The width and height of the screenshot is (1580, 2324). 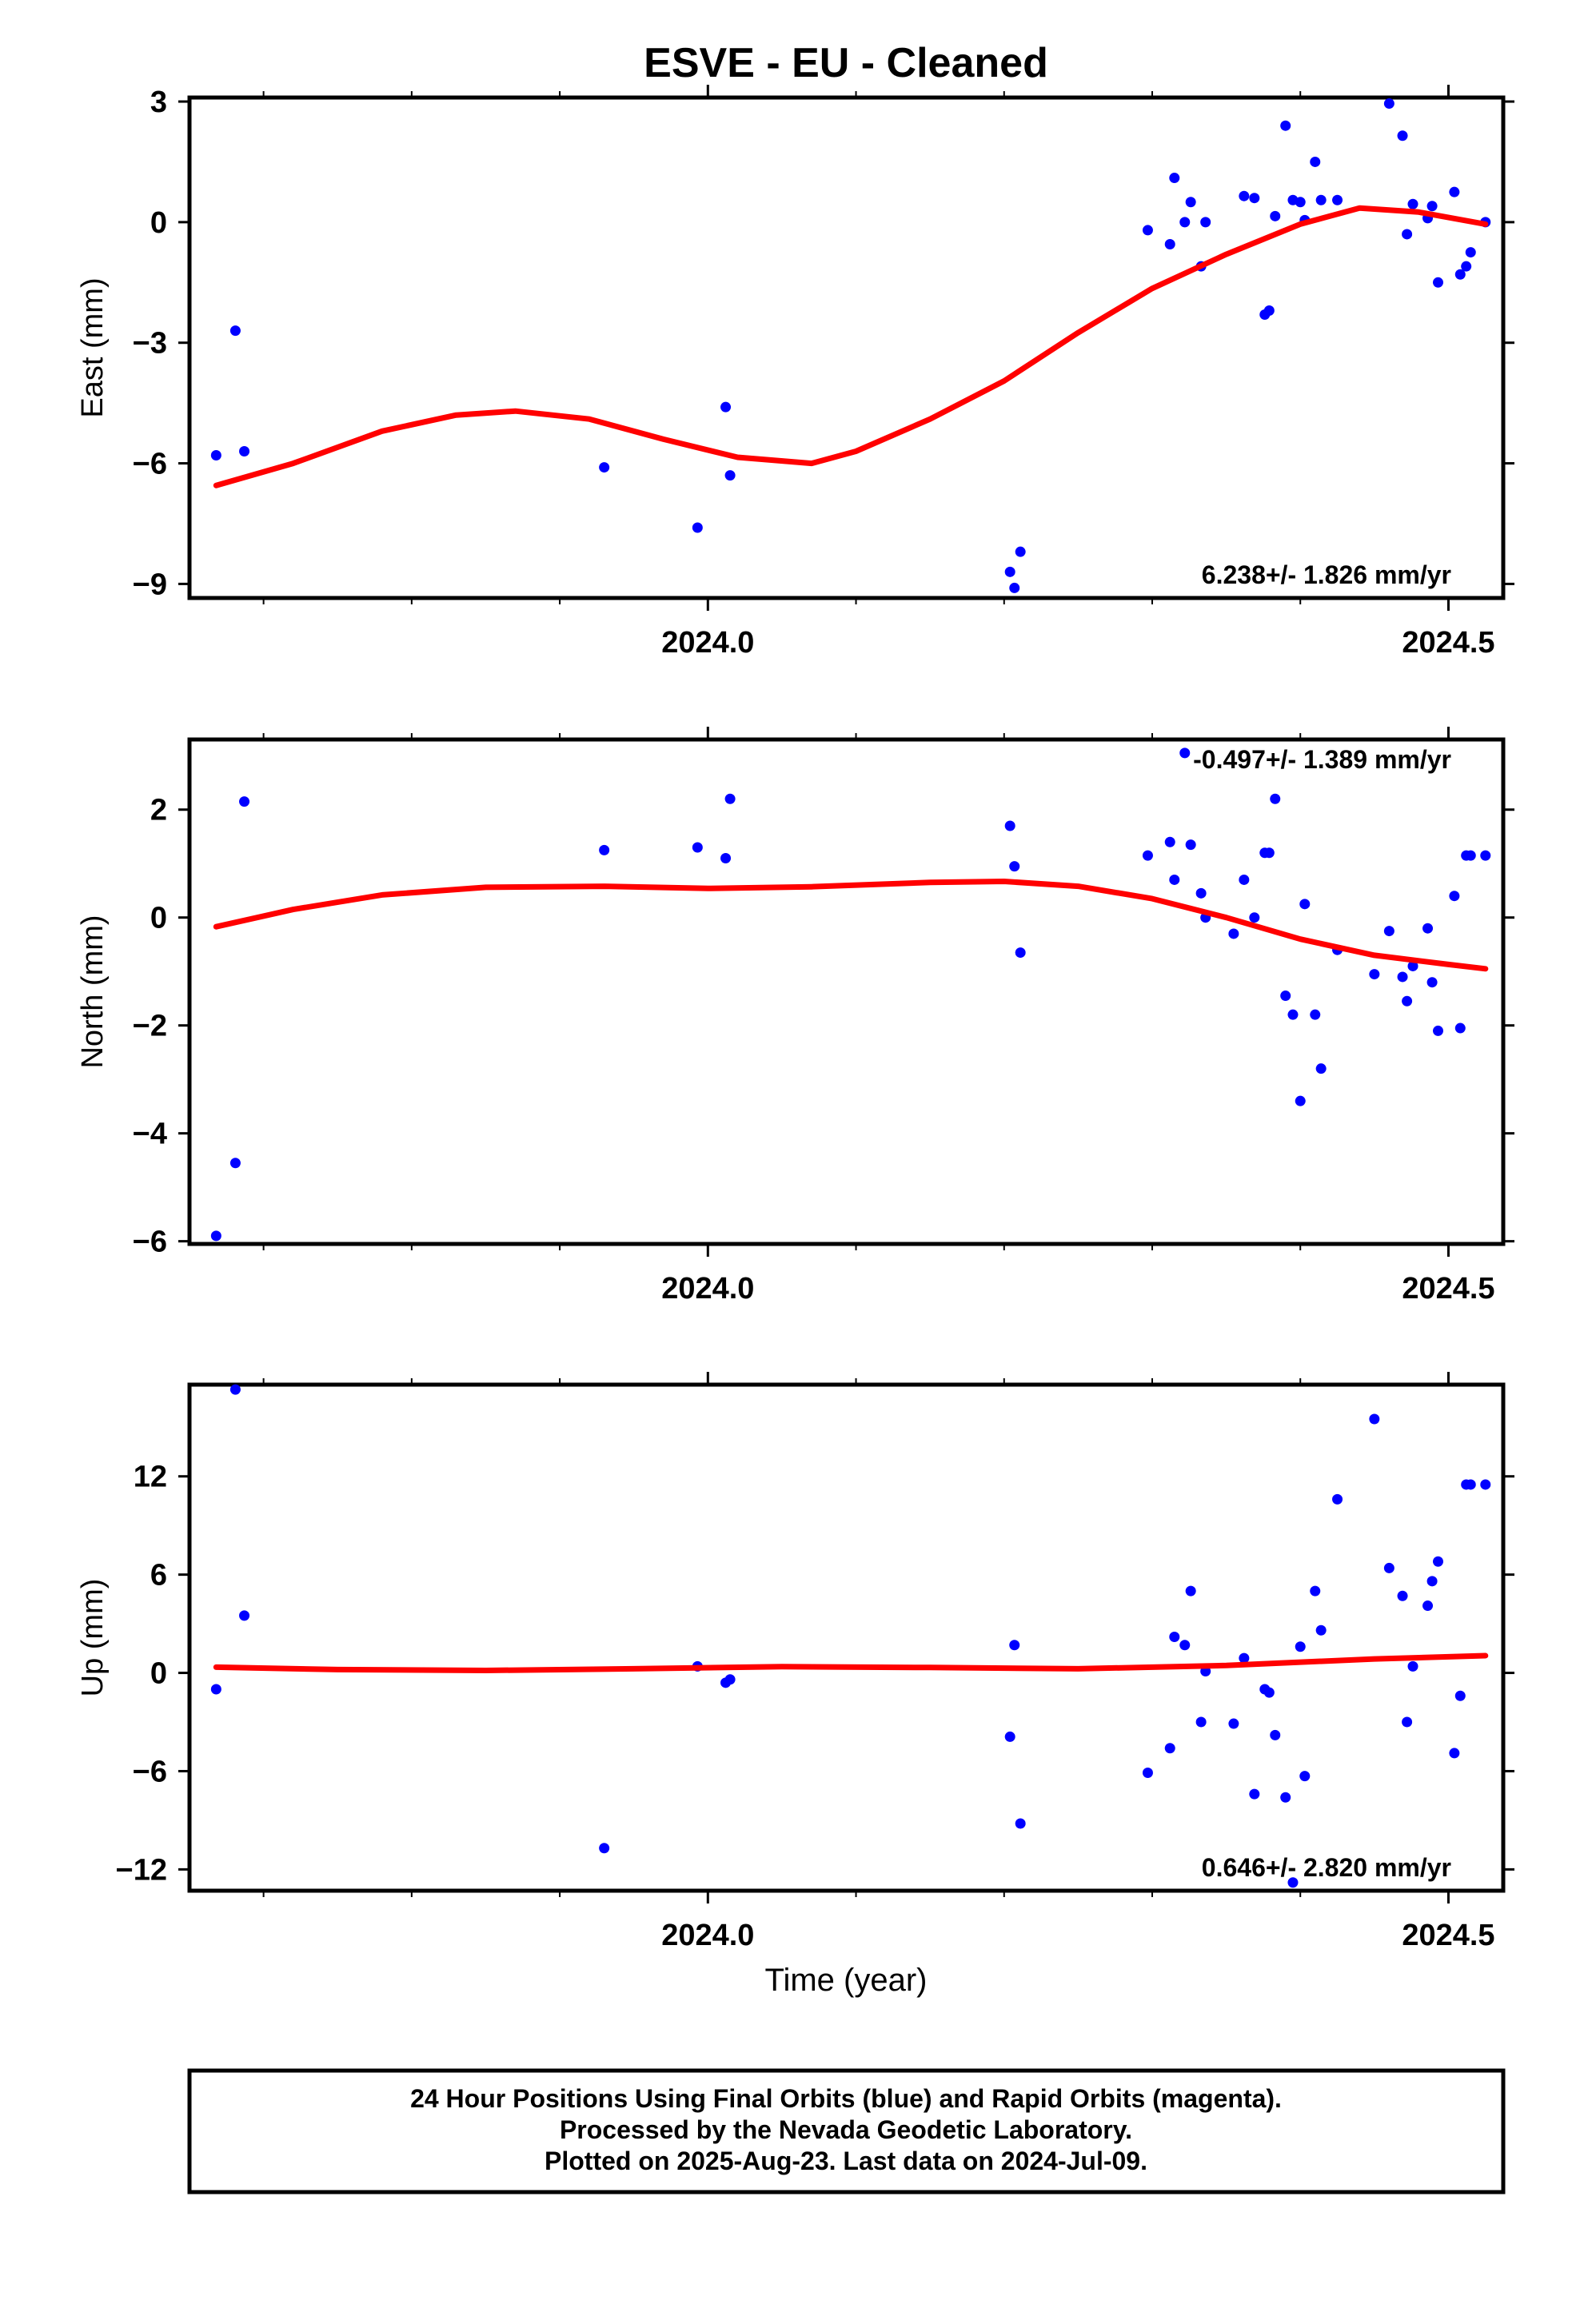 I want to click on north-x-tick-label: 2024.5, so click(x=1448, y=1289).